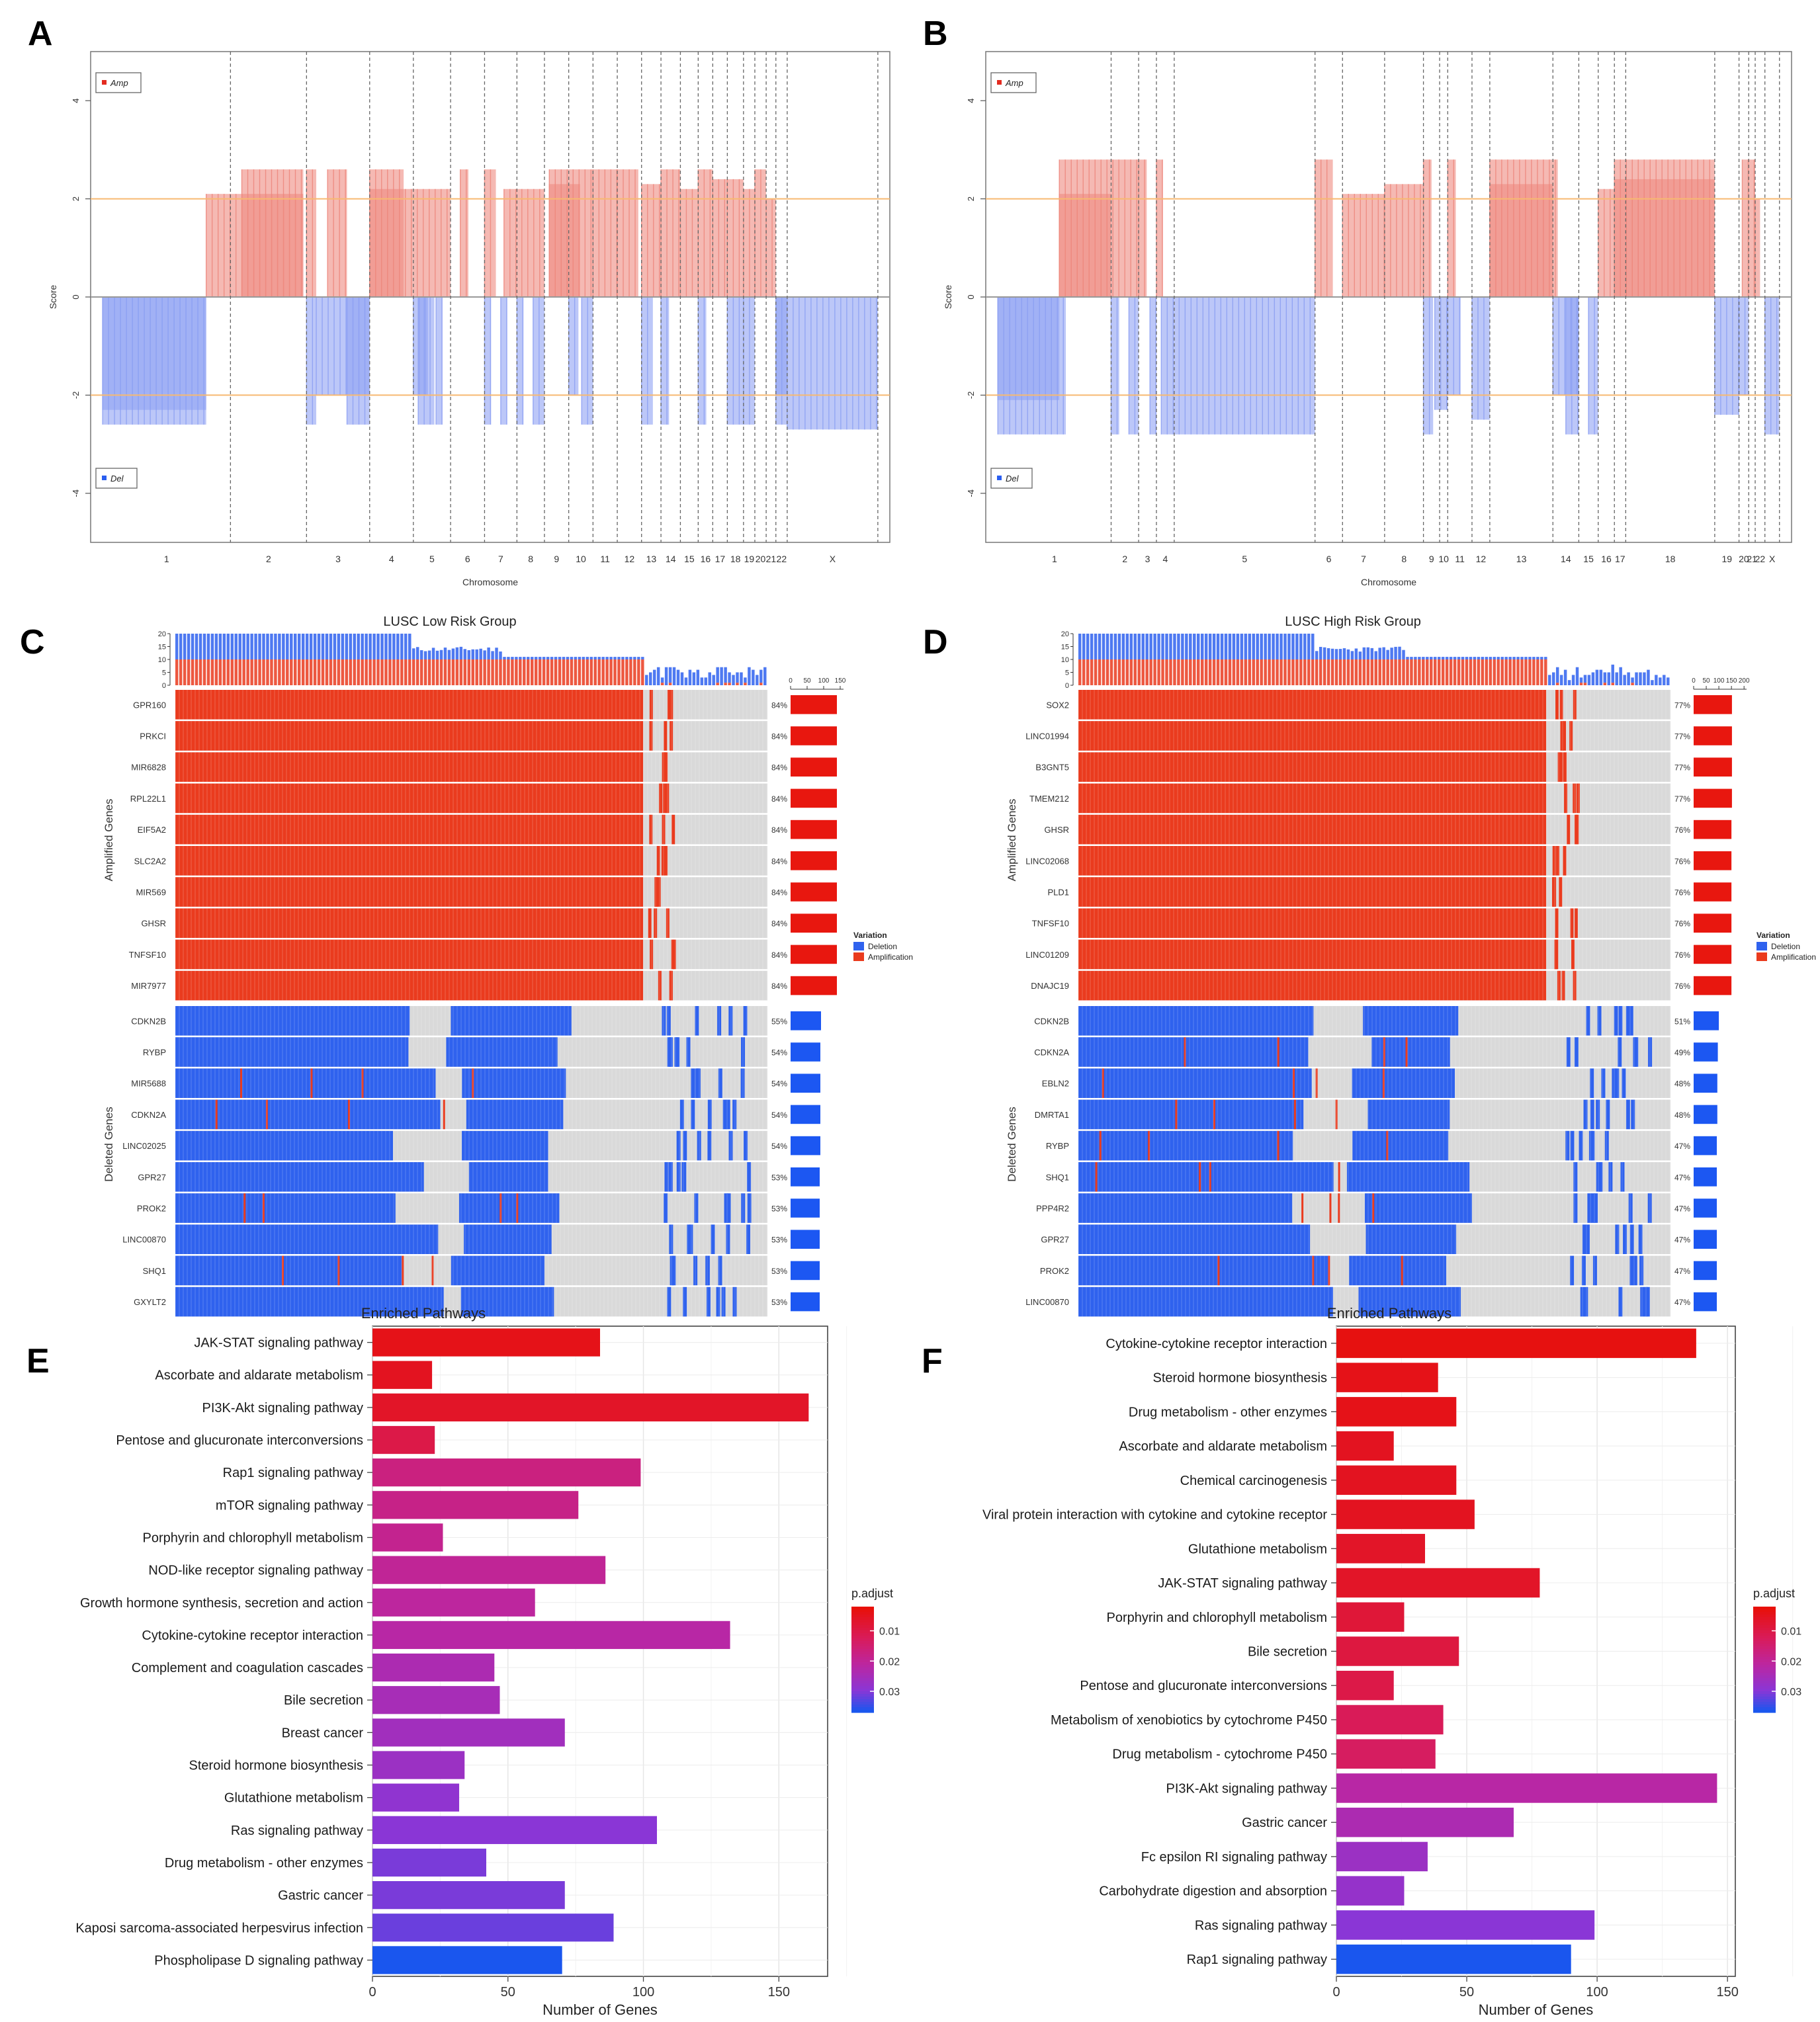  Describe the element at coordinates (502, 1052) in the screenshot. I see `oncoprint-del-cells` at that location.